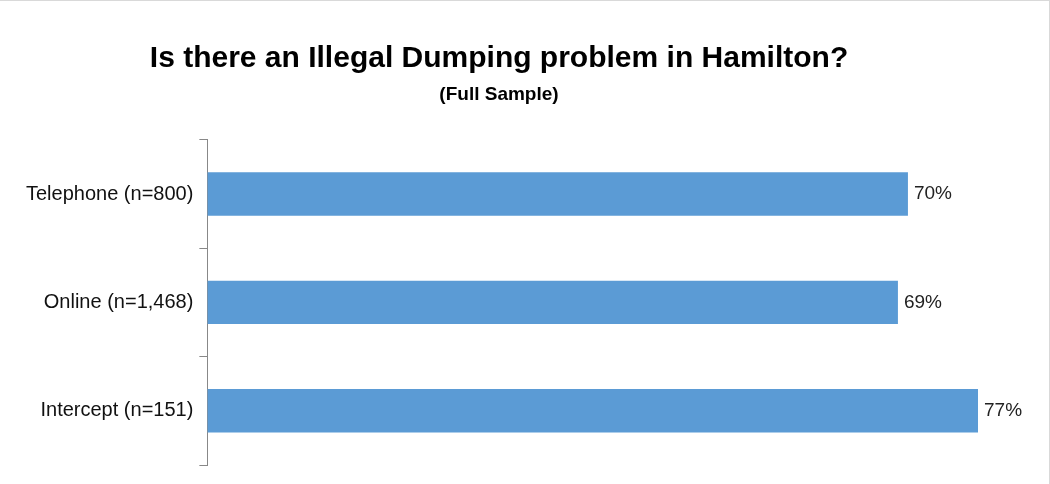 The height and width of the screenshot is (484, 1050). Describe the element at coordinates (109, 192) in the screenshot. I see `y-tick-label: Telephone (n=800)` at that location.